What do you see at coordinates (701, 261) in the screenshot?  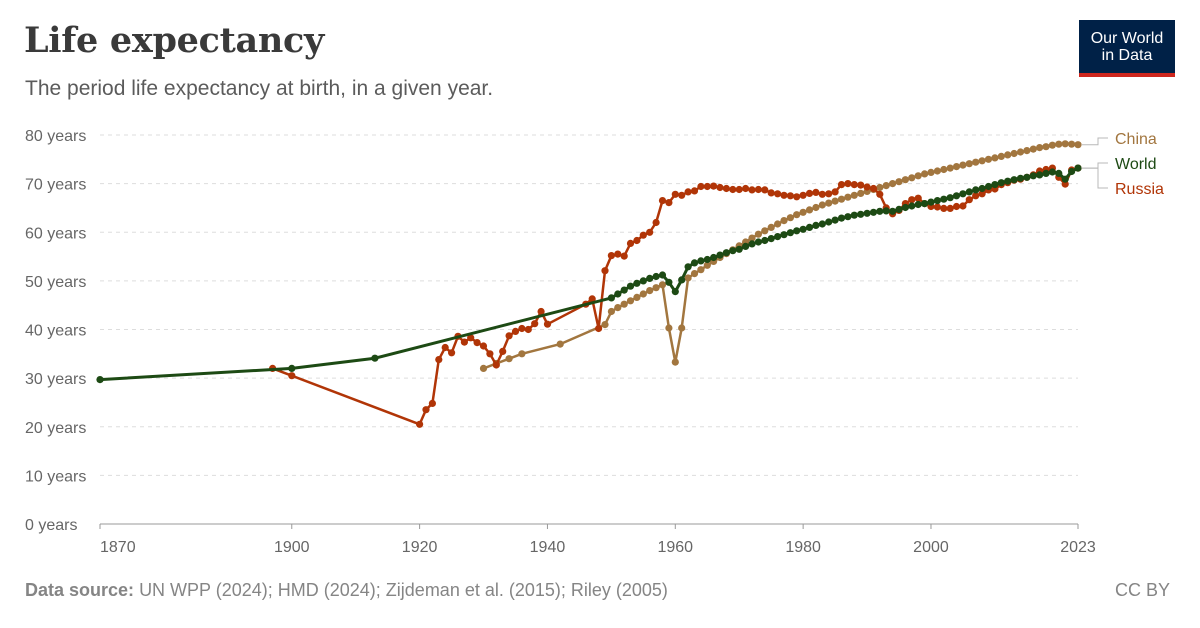 I see `data-point-world-1964` at bounding box center [701, 261].